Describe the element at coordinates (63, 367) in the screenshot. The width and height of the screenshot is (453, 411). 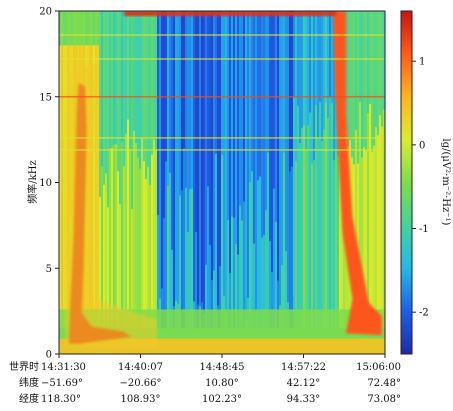
I see `x-row-value: 14:31:30` at that location.